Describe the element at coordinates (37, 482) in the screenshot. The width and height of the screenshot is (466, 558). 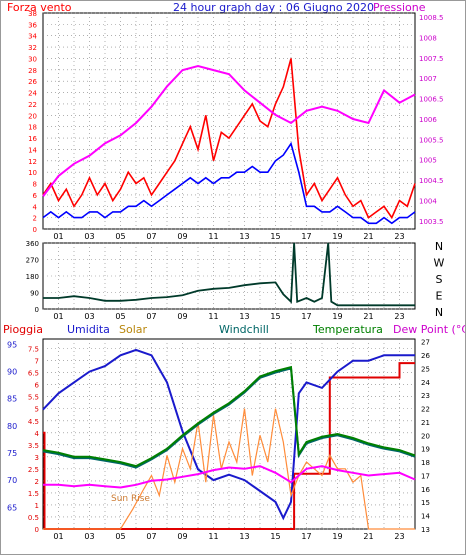
I see `rain-tick-label: 2` at that location.